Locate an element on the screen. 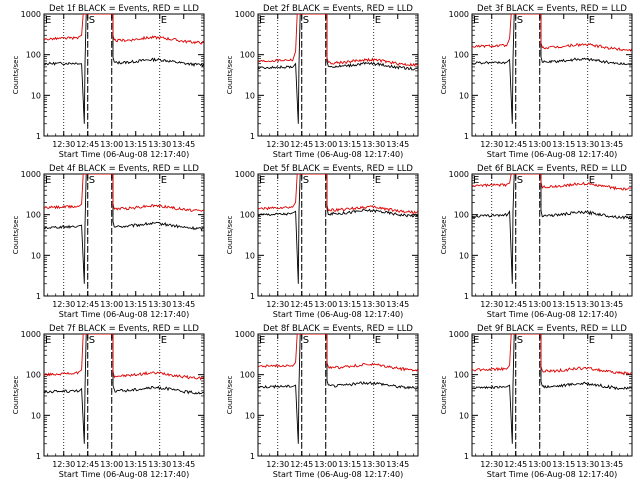 The width and height of the screenshot is (640, 480). panel-title: Det 6f BLACK = Events, RED = LLD is located at coordinates (552, 169).